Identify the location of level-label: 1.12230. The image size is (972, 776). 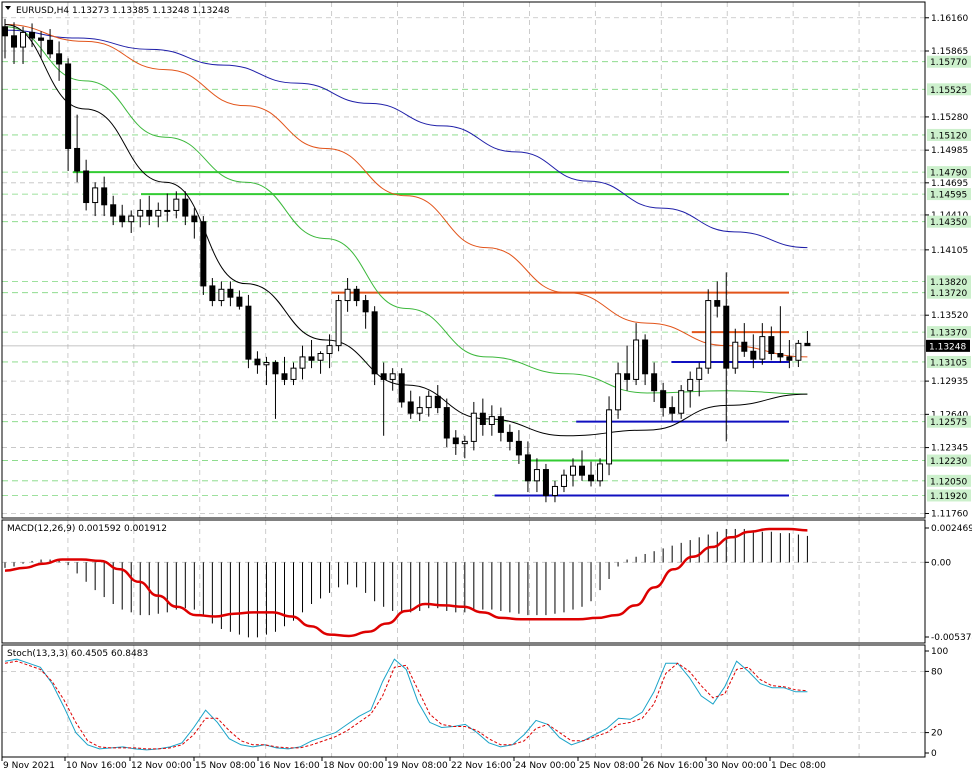
(948, 462).